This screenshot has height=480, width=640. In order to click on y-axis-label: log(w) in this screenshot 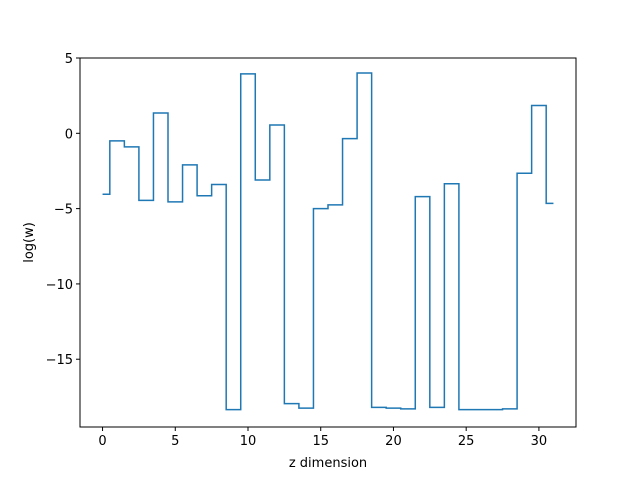, I will do `click(29, 242)`.